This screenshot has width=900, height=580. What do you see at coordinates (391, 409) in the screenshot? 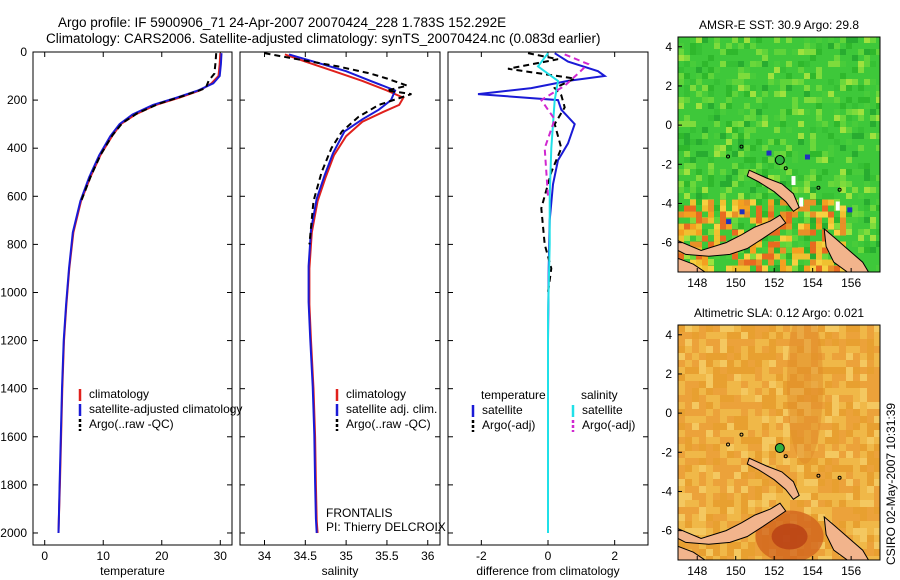
I see `legend-label: satellite adj. clim.` at bounding box center [391, 409].